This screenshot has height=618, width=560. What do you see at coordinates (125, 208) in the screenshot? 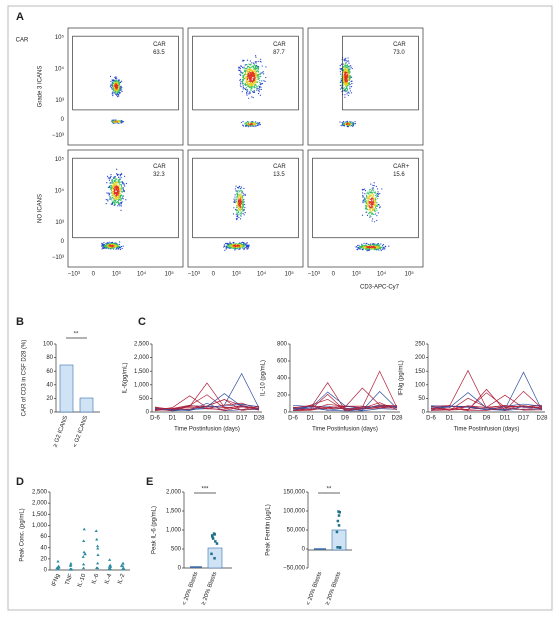
I see `plot-frame` at bounding box center [125, 208].